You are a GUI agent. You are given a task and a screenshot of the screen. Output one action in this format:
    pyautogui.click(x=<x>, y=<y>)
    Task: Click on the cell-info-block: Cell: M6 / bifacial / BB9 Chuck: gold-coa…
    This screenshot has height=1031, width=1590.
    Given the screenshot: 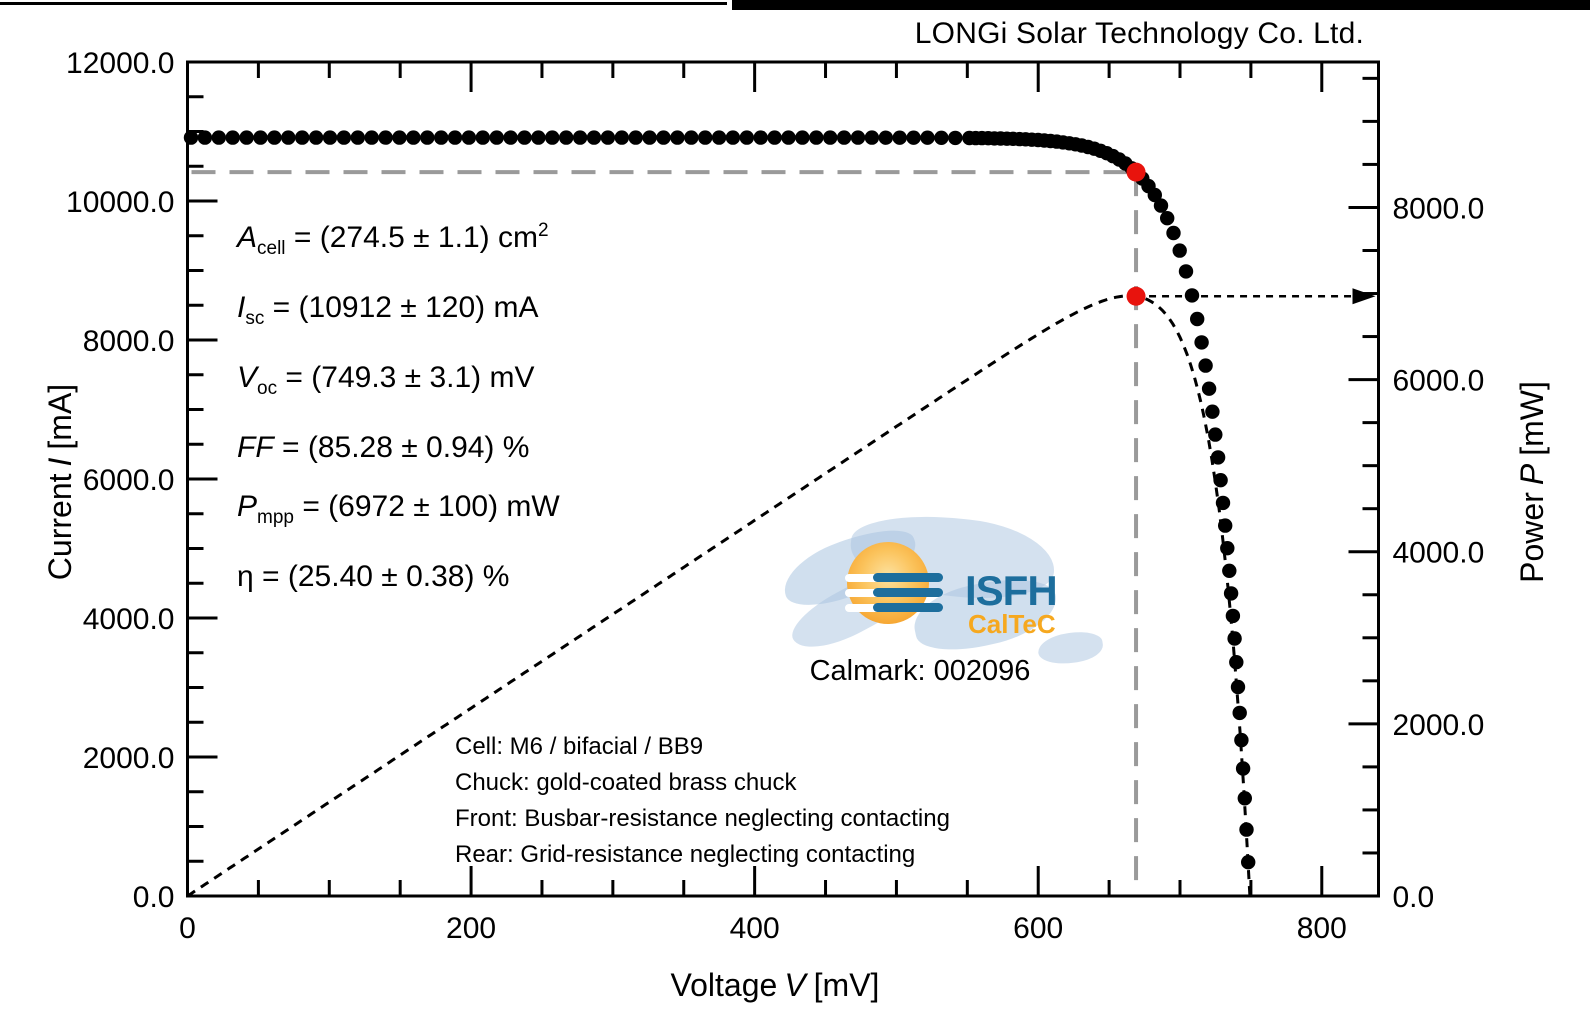 What is the action you would take?
    pyautogui.click(x=702, y=801)
    